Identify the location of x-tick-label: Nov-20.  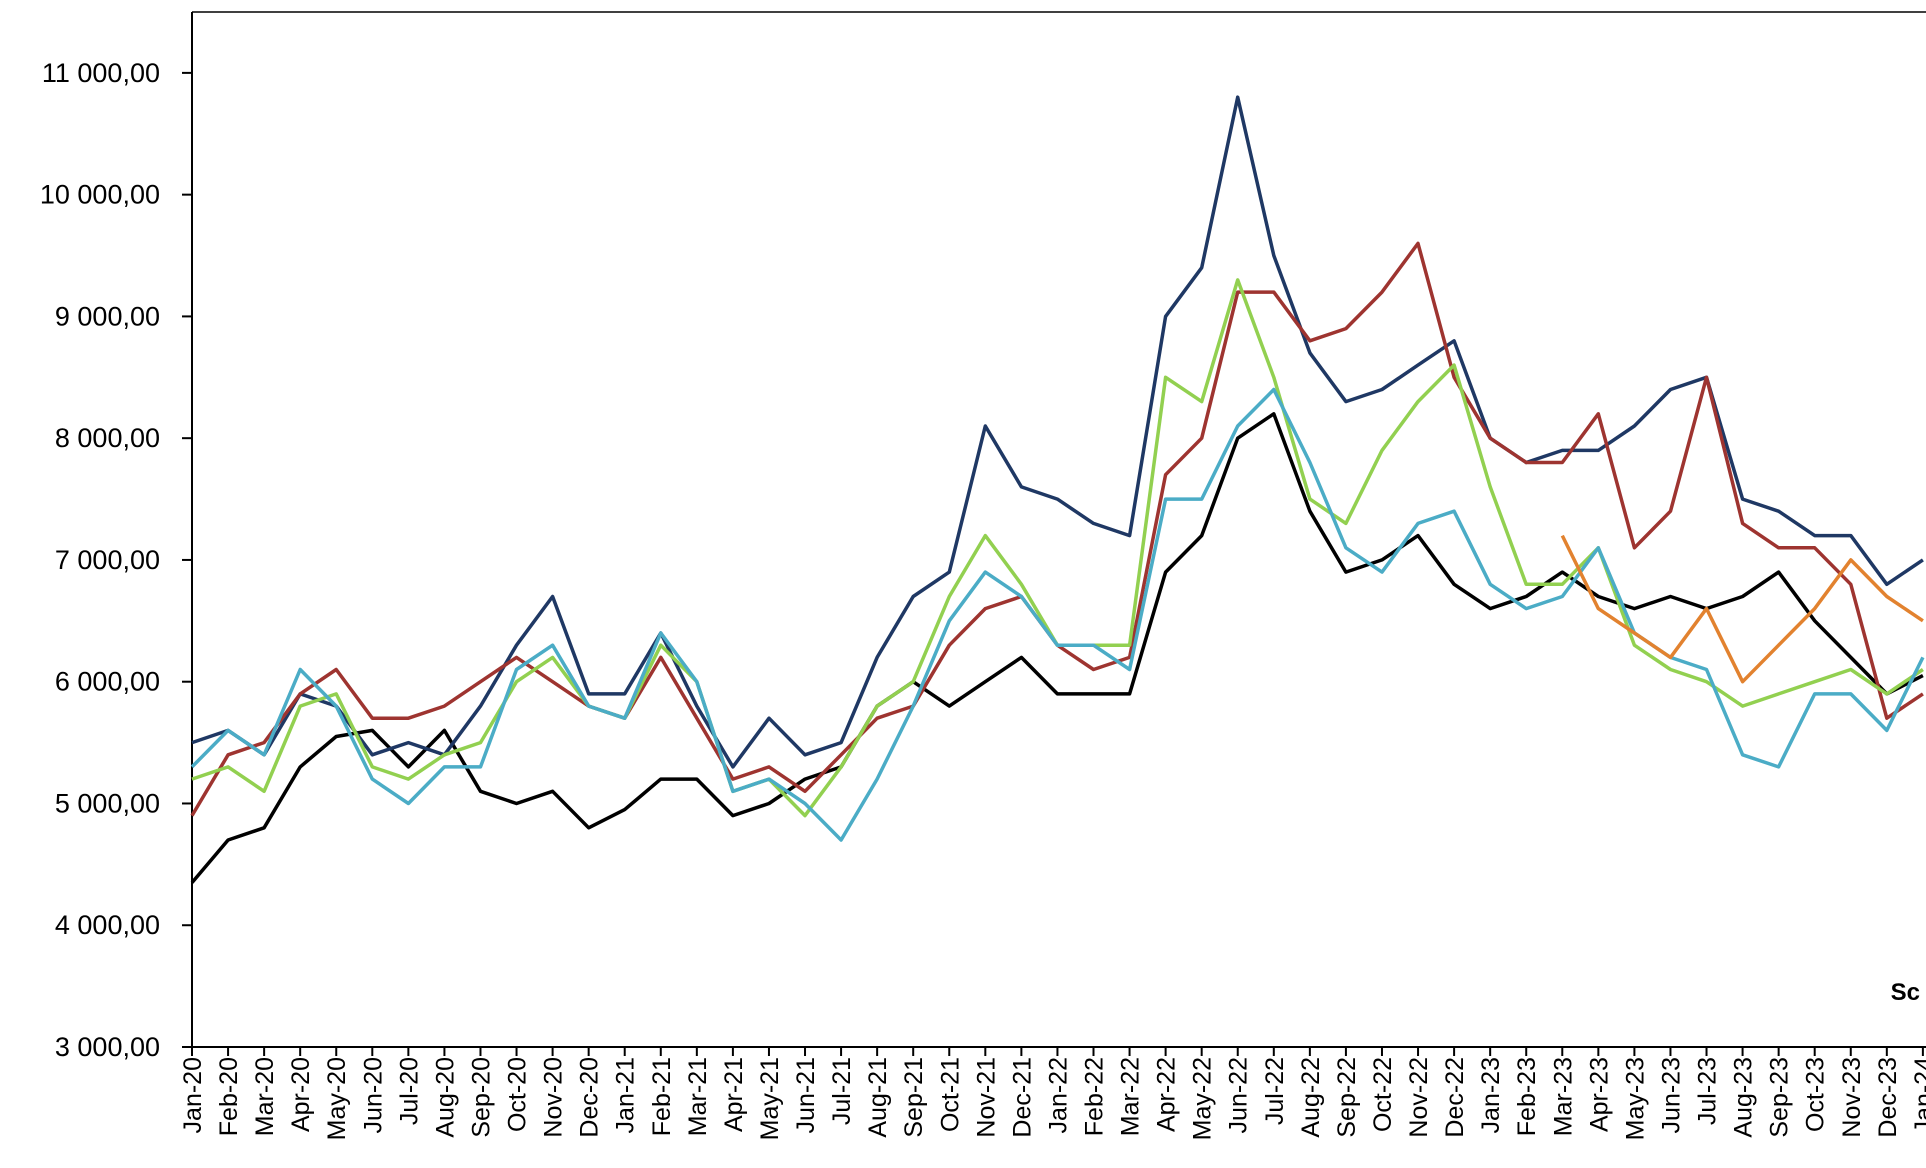
(554, 1097).